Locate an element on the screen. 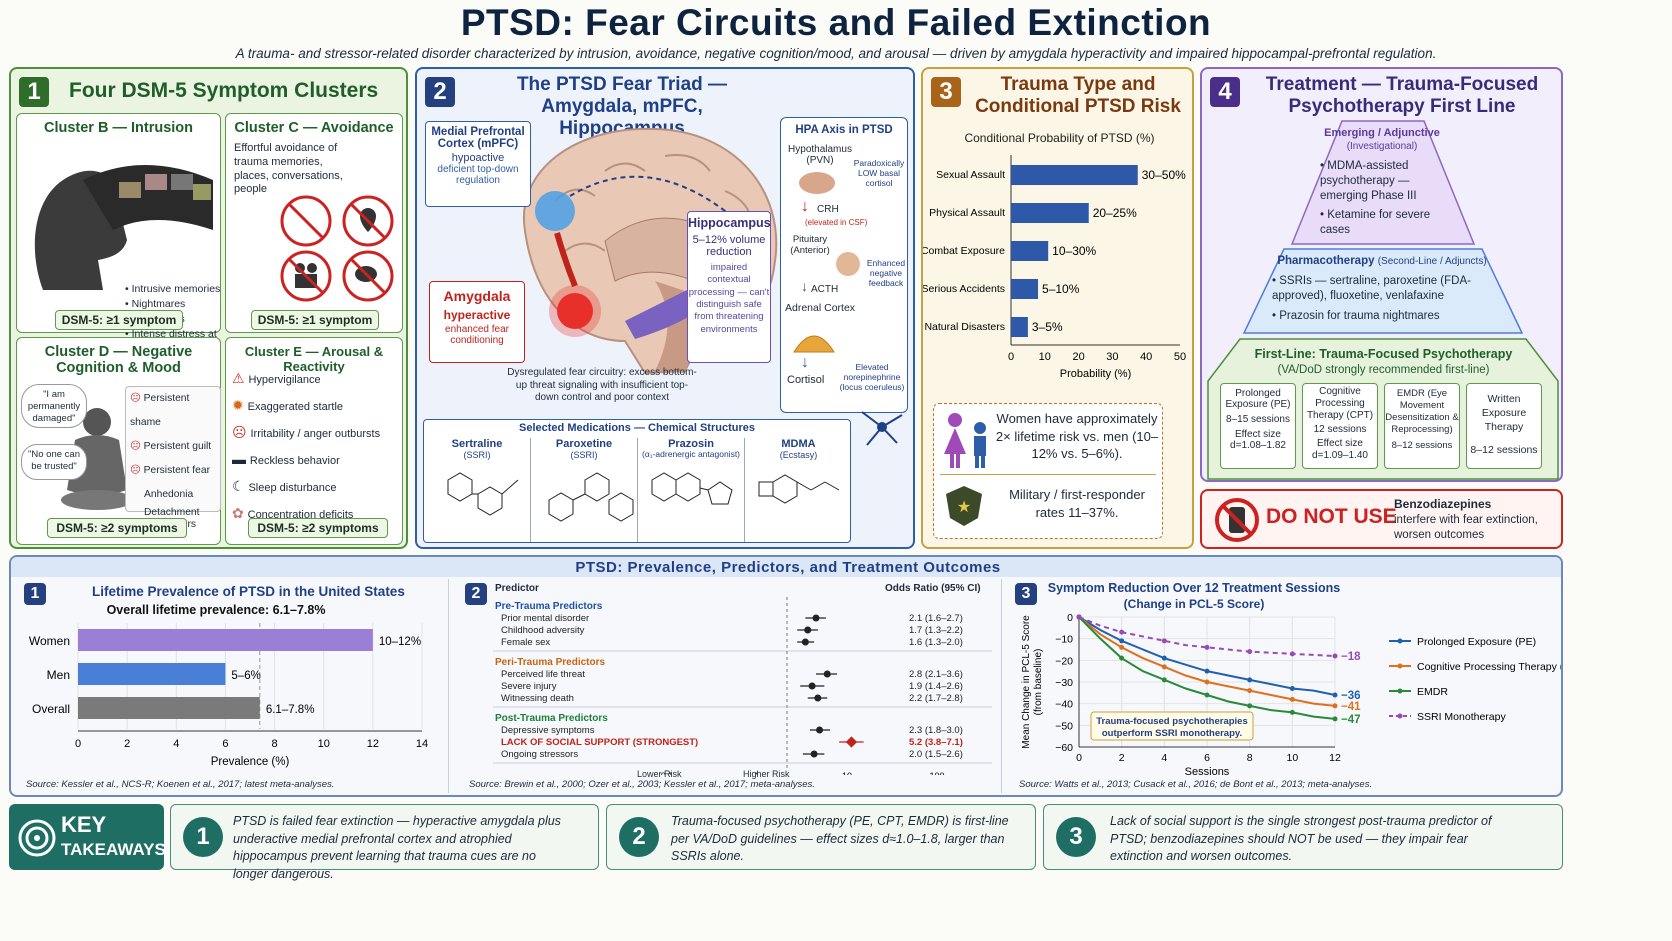  predictor-label: Ongoing stressors is located at coordinates (539, 754).